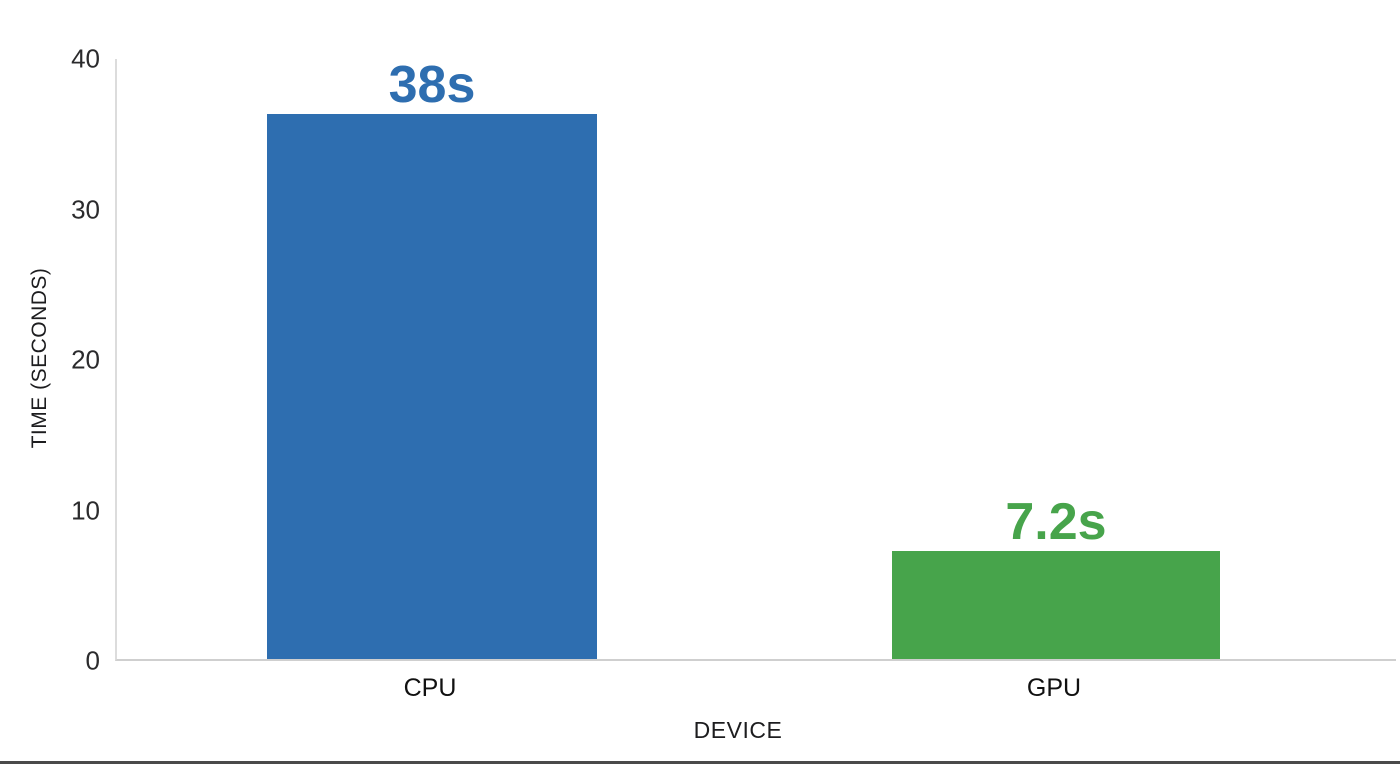  I want to click on y-tick-30: 30, so click(85, 209).